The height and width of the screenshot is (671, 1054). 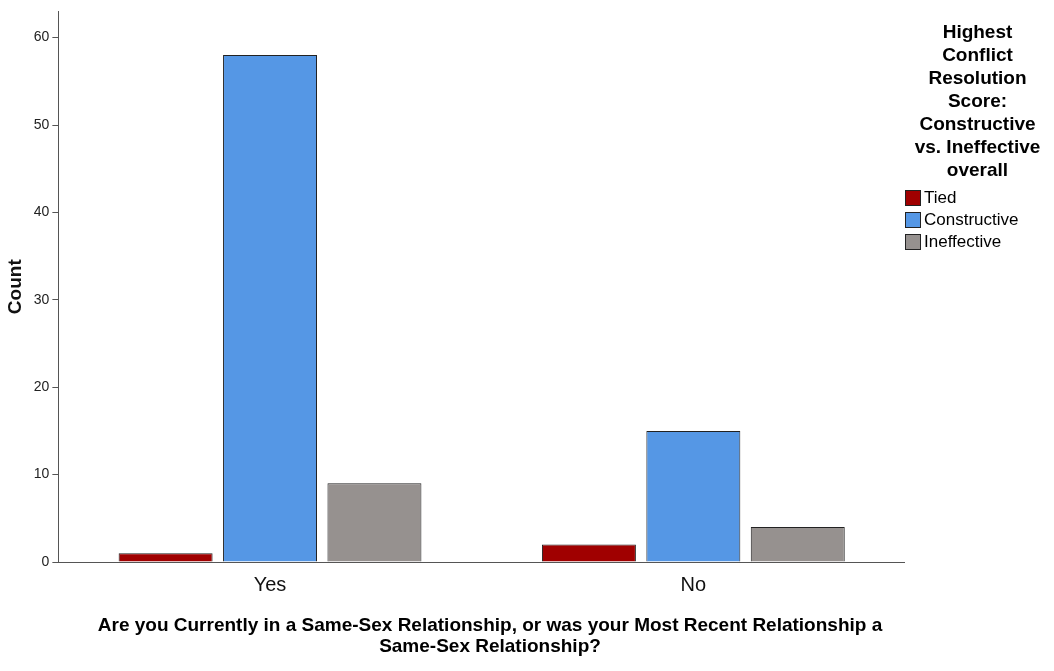 What do you see at coordinates (41, 123) in the screenshot?
I see `y-tick-label: 50` at bounding box center [41, 123].